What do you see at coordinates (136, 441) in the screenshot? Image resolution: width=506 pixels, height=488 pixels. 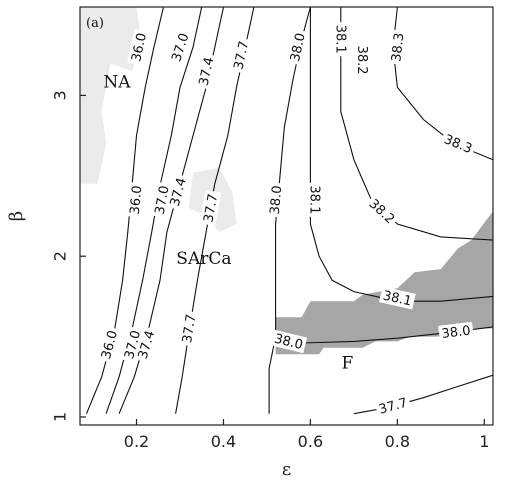 I see `x-tick-label: 0.2` at bounding box center [136, 441].